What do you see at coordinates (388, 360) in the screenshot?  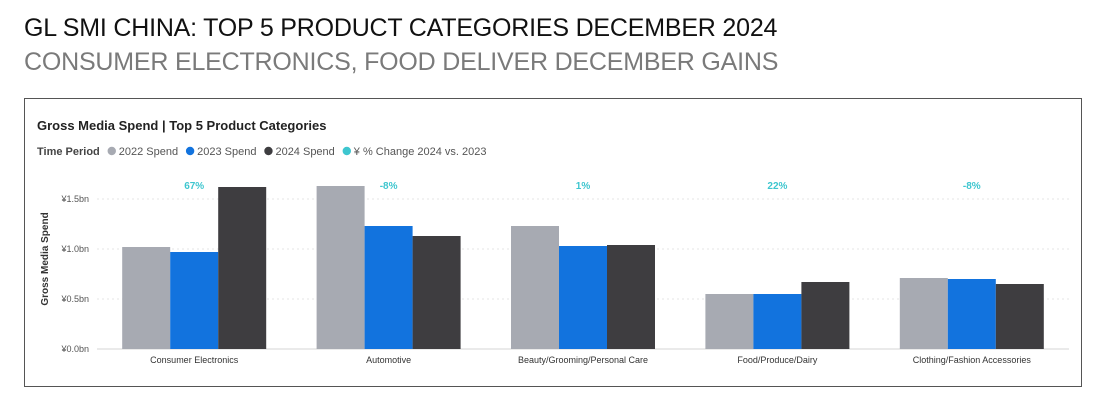 I see `category-label-2: Automotive` at bounding box center [388, 360].